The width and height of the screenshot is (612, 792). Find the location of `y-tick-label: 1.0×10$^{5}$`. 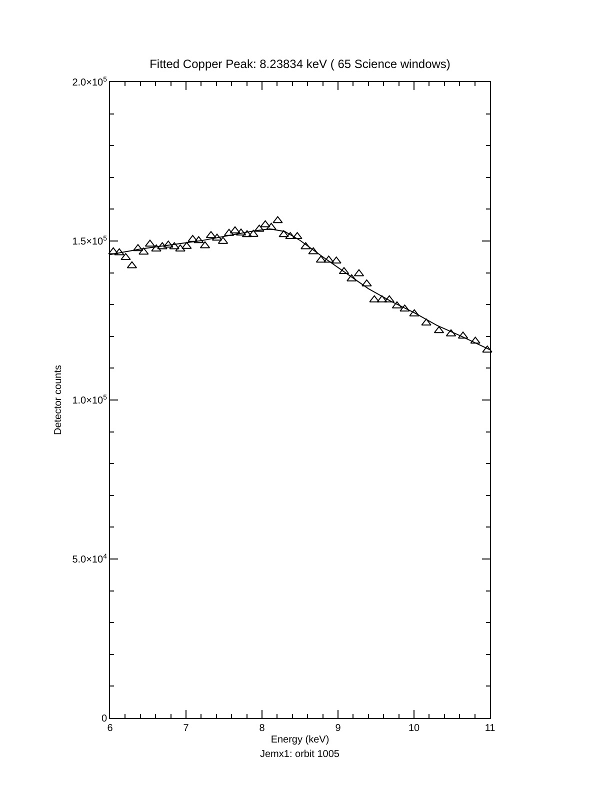

y-tick-label: 1.0×10$^{5}$ is located at coordinates (90, 400).